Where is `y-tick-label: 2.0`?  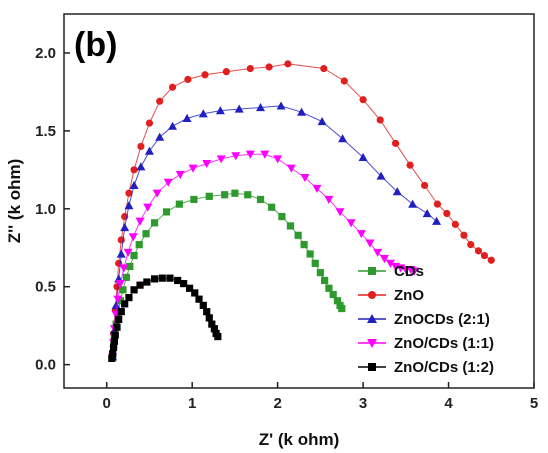 y-tick-label: 2.0 is located at coordinates (45, 53).